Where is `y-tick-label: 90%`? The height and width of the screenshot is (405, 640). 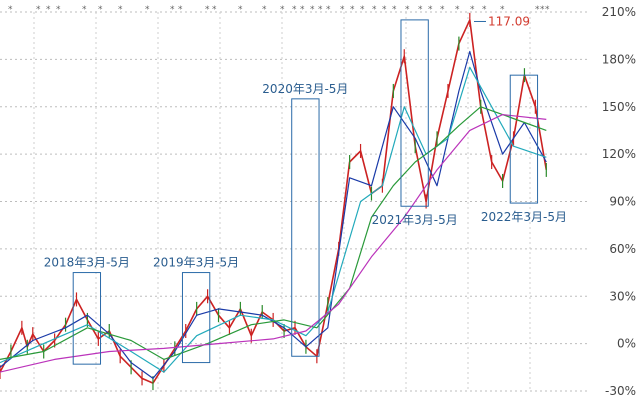
y-tick-label: 90% is located at coordinates (622, 202).